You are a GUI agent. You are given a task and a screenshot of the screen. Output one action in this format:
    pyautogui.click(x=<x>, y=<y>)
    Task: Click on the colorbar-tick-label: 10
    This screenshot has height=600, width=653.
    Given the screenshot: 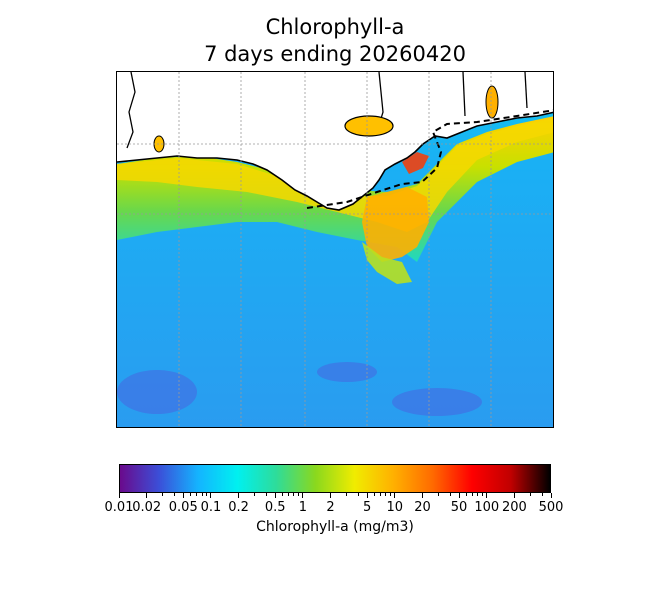 What is the action you would take?
    pyautogui.click(x=395, y=507)
    